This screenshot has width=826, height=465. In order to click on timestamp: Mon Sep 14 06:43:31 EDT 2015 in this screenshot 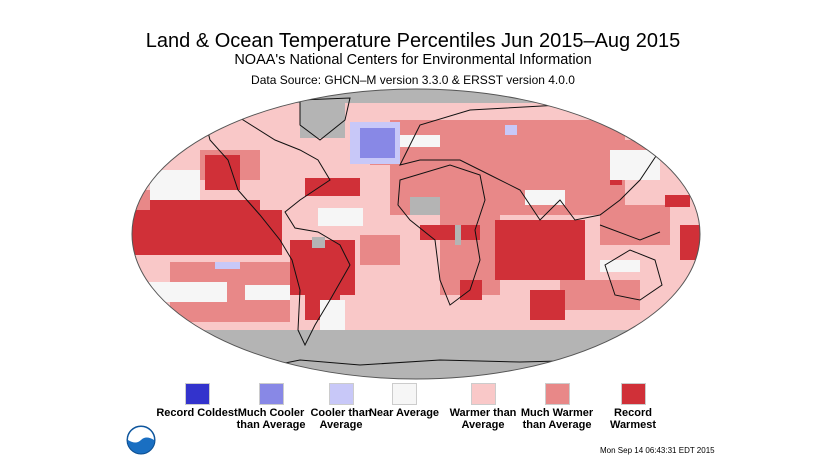, I will do `click(657, 450)`.